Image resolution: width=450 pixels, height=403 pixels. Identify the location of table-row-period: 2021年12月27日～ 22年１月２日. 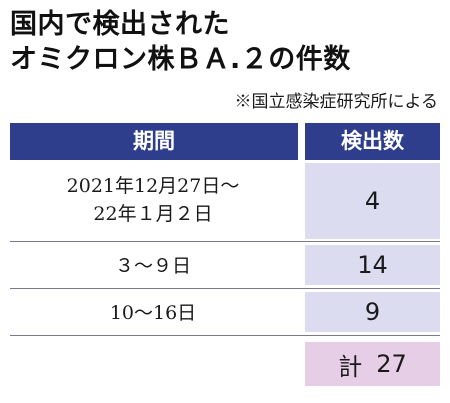
(153, 200).